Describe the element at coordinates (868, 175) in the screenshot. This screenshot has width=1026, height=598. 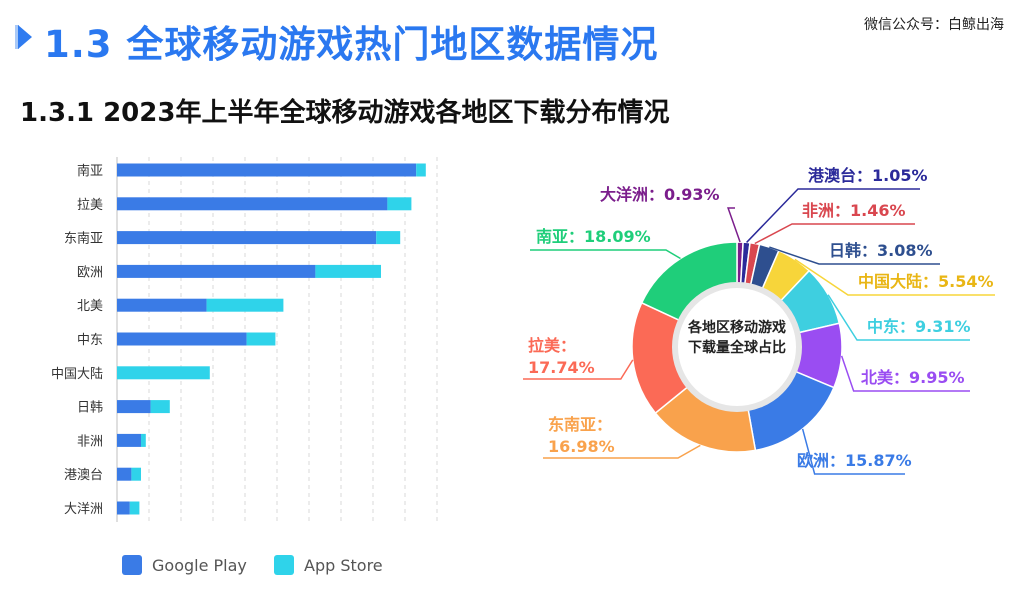
I see `donut-slice-label: 港澳台：1.05%` at that location.